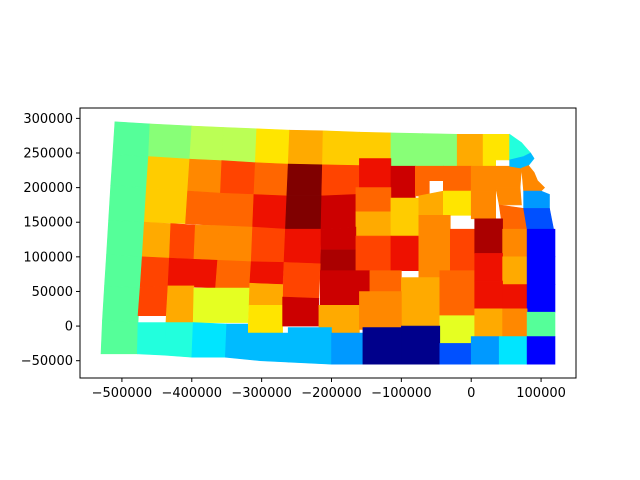  Describe the element at coordinates (515, 322) in the screenshot. I see `county-region-r90` at that location.